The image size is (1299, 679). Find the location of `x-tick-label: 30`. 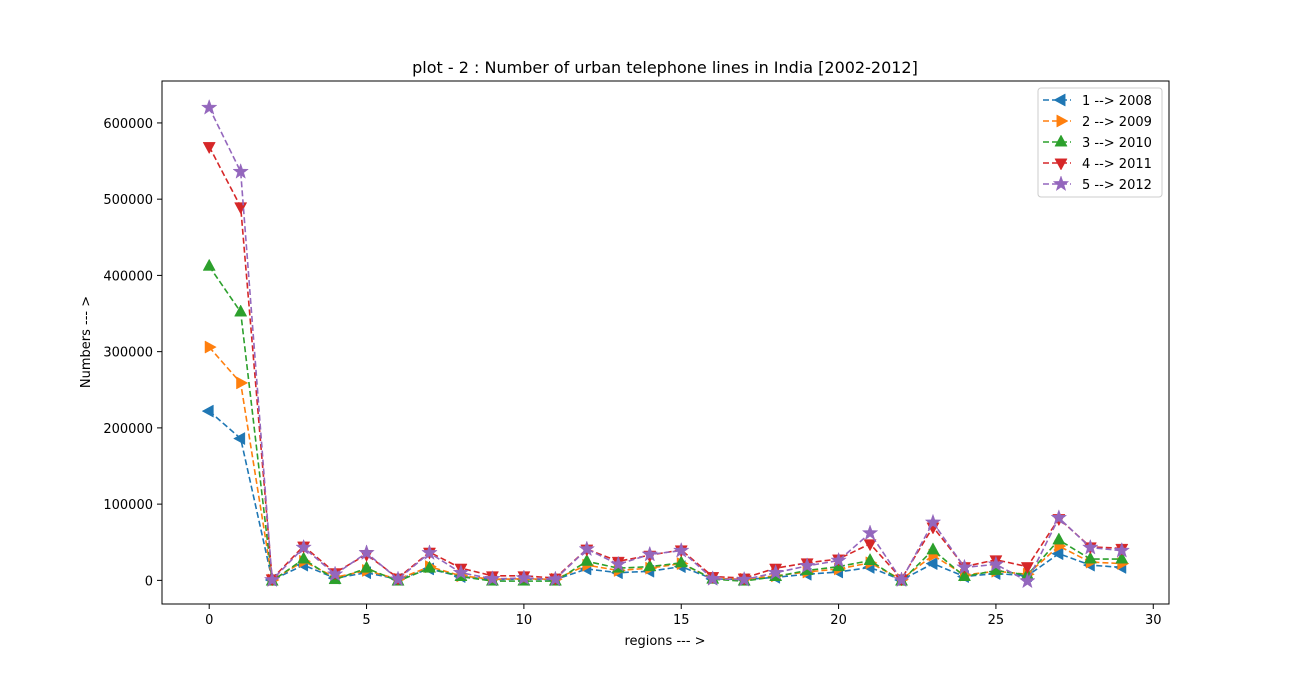

x-tick-label: 30 is located at coordinates (1153, 620).